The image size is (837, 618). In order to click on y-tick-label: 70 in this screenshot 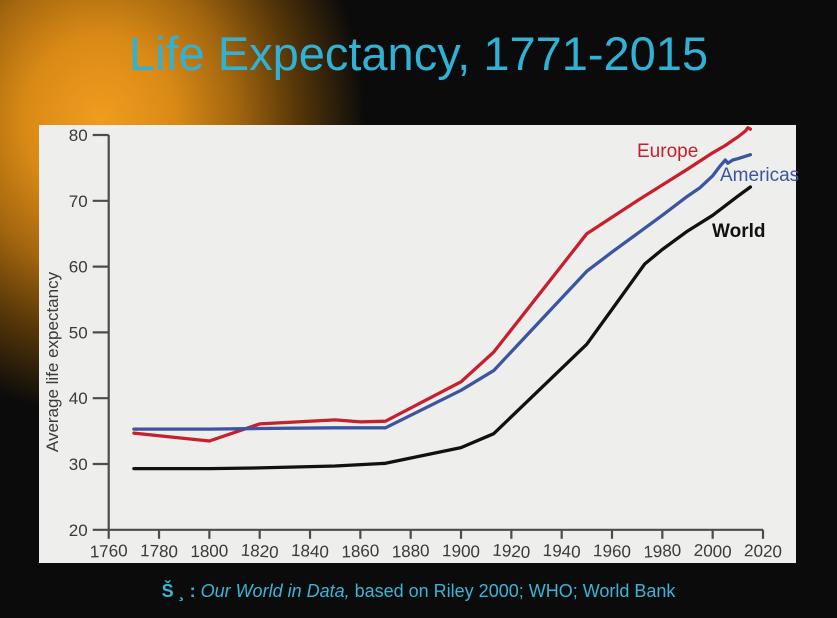, I will do `click(78, 201)`.